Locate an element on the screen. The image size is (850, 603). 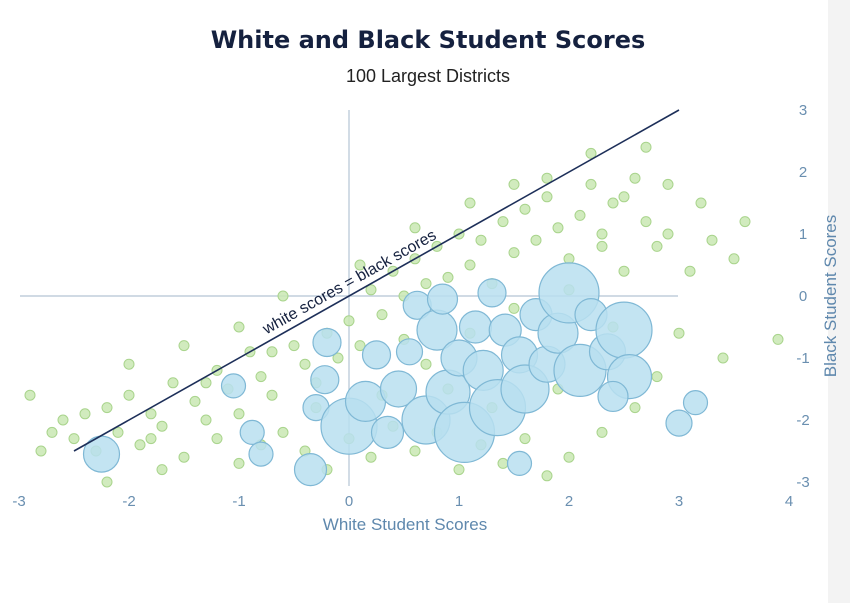
chart-subtitle: 100 Largest Districts is located at coordinates (428, 76).